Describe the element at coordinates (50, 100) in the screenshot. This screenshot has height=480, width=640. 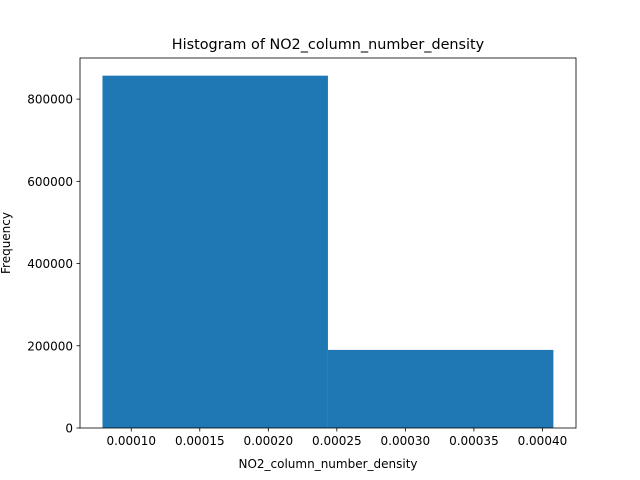
I see `y-tick-label: 800000` at that location.